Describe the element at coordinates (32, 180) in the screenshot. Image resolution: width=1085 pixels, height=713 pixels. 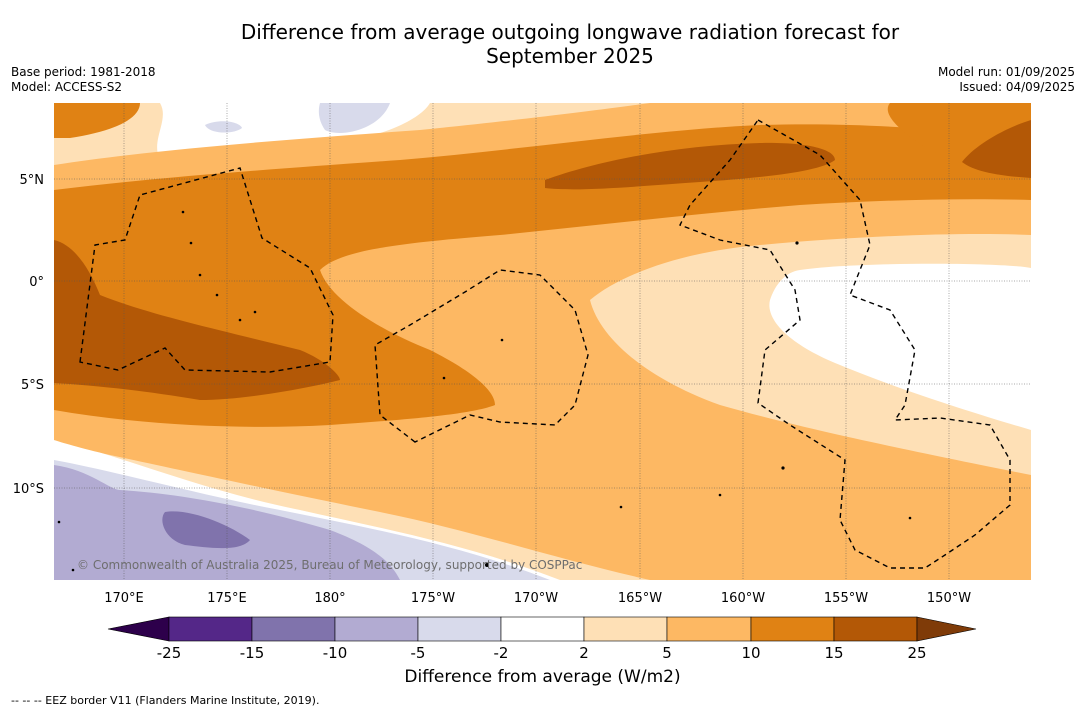
I see `lat-label: 5°N` at that location.